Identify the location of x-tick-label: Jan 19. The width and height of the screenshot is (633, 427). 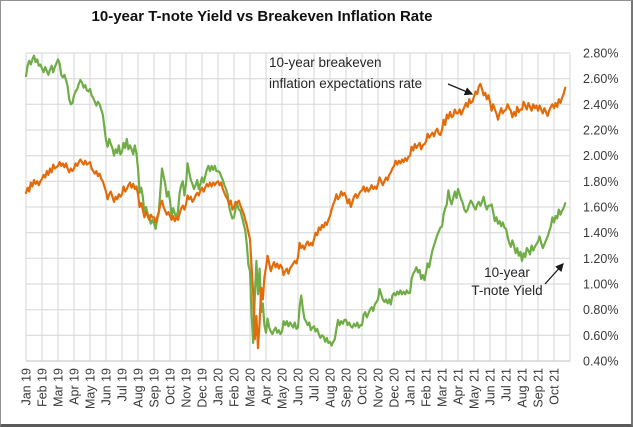
(27, 387).